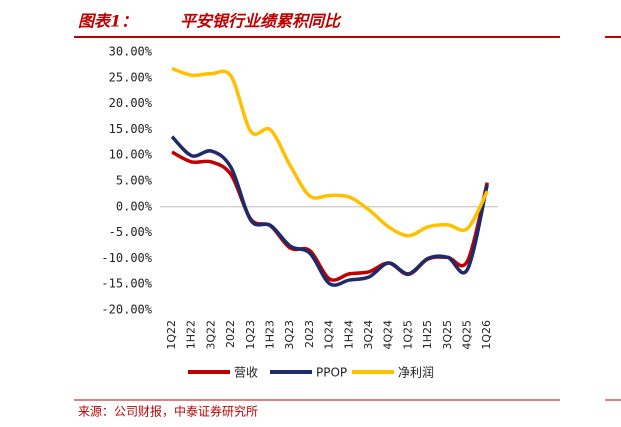 The image size is (621, 427). Describe the element at coordinates (250, 335) in the screenshot. I see `x-tick-label: 1Q23` at that location.